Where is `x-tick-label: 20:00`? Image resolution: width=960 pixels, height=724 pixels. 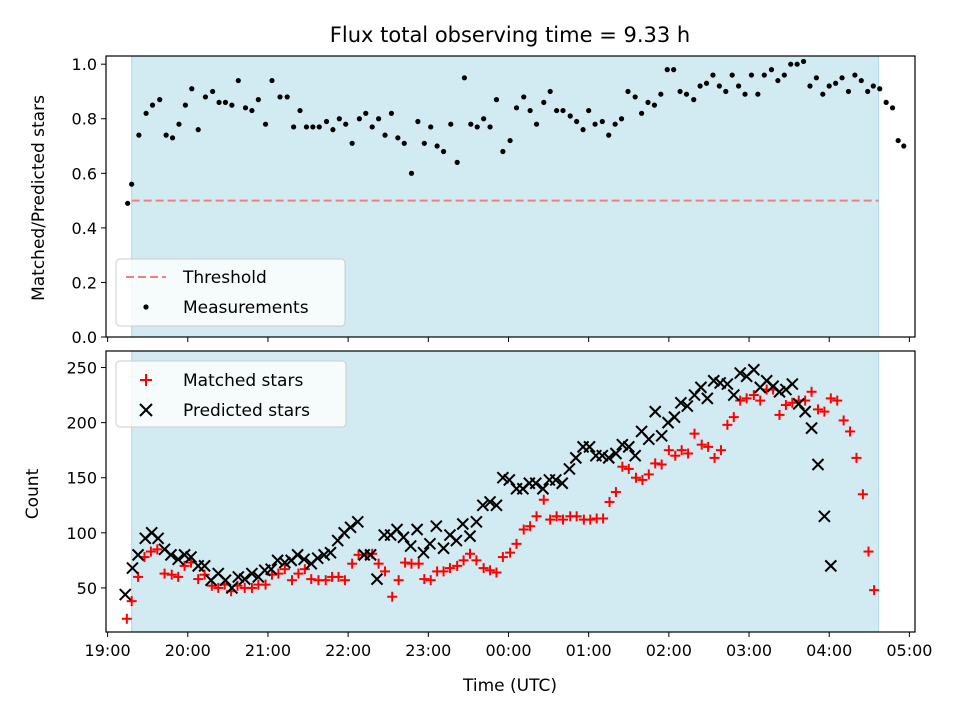 x-tick-label: 20:00 is located at coordinates (188, 650).